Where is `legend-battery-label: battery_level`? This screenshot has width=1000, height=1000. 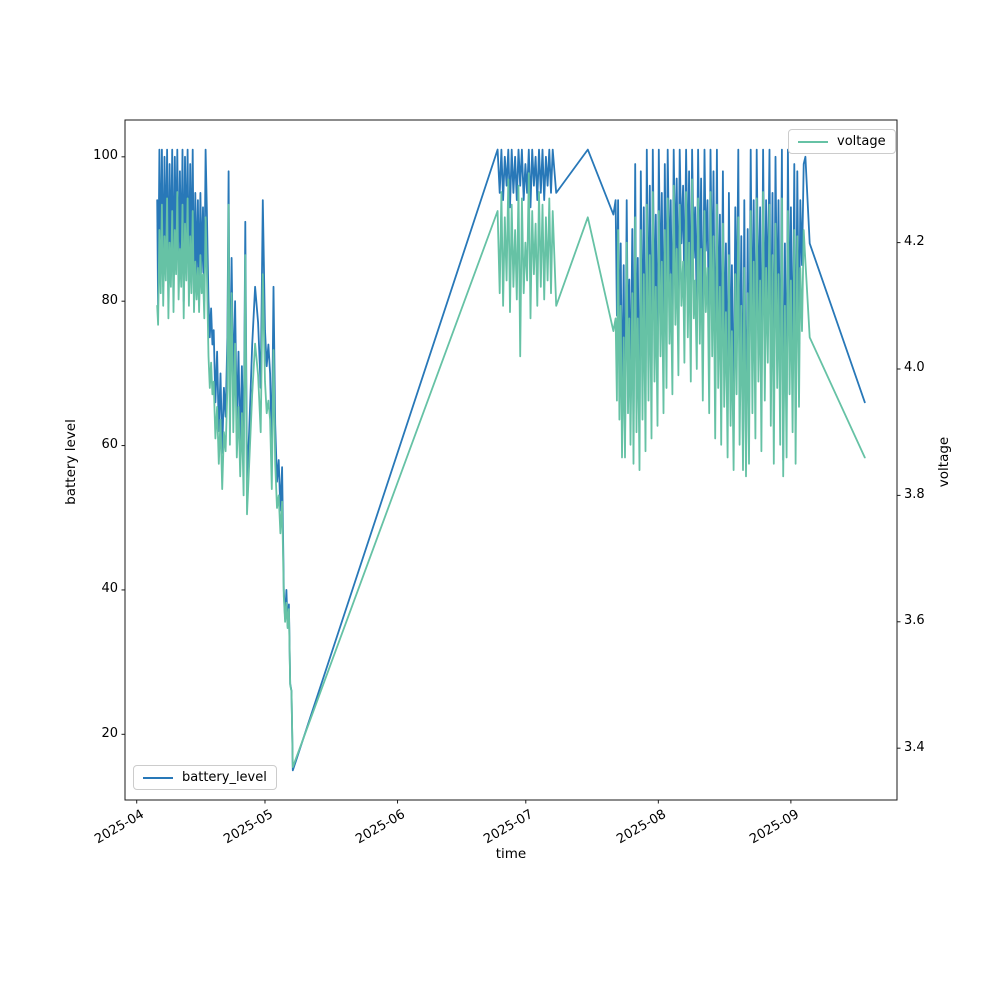 legend-battery-label: battery_level is located at coordinates (224, 777).